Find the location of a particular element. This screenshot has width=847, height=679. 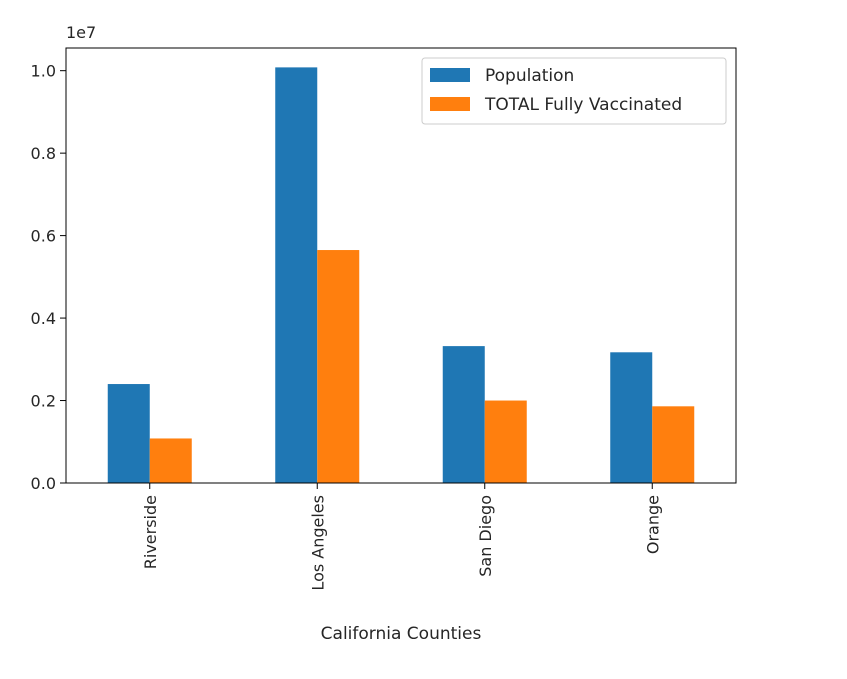

x-tick-label: Riverside is located at coordinates (150, 532).